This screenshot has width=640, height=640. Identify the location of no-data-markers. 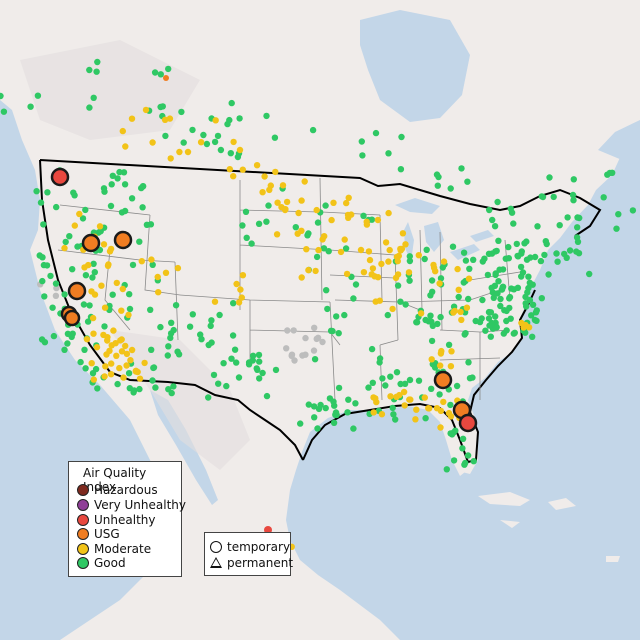
(181, 322).